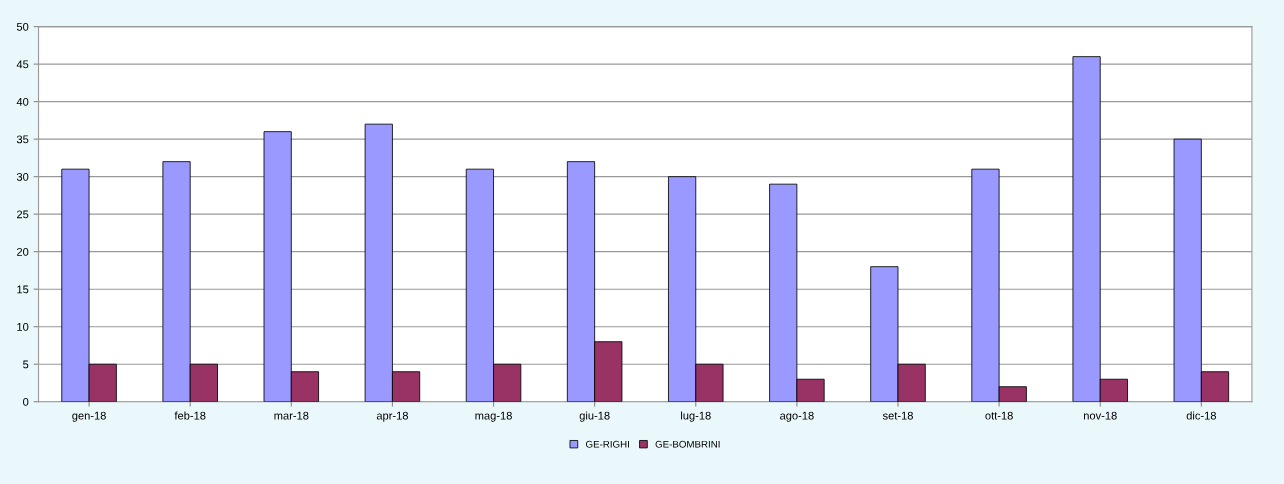 The width and height of the screenshot is (1284, 484). What do you see at coordinates (392, 416) in the screenshot?
I see `x-tick-label: apr-18` at bounding box center [392, 416].